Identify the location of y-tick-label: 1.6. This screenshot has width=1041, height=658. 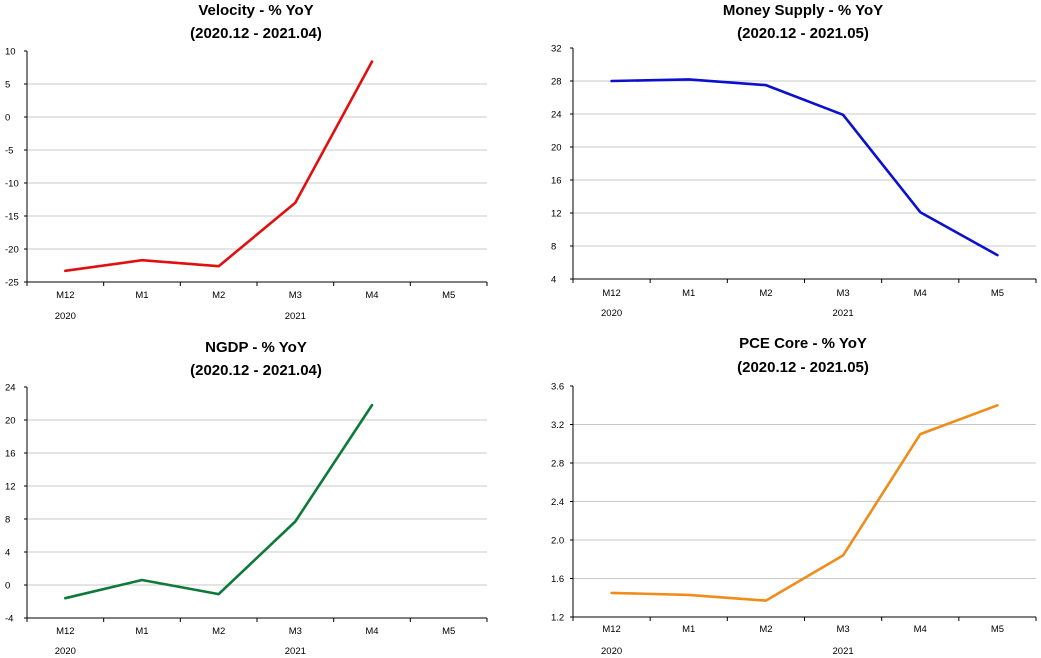
(557, 579).